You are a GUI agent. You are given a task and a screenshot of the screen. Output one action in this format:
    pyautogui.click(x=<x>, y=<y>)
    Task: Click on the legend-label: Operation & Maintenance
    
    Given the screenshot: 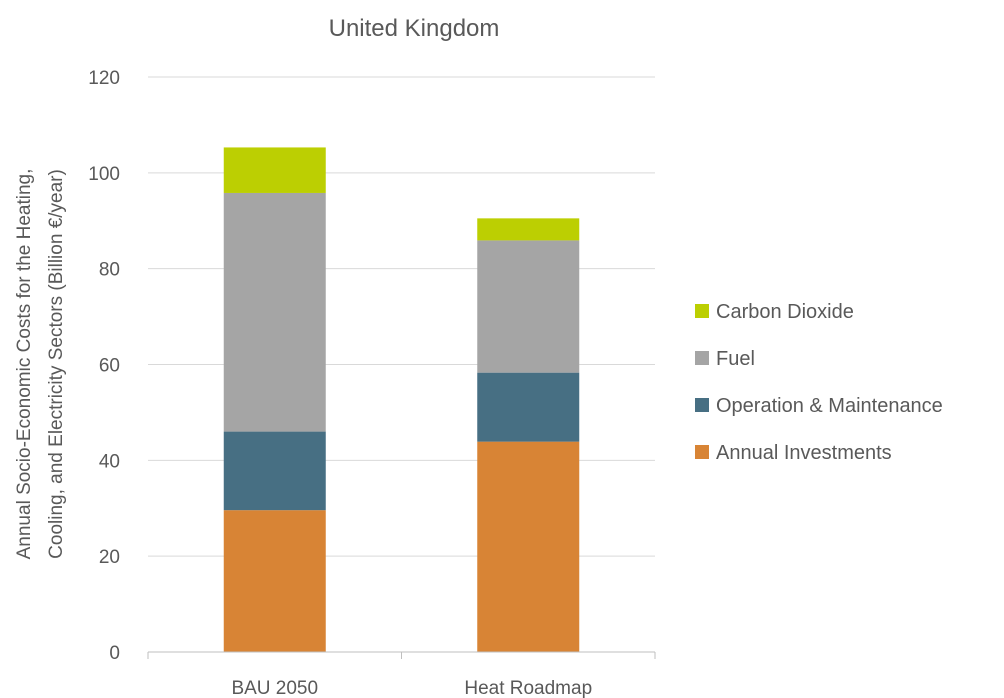 What is the action you would take?
    pyautogui.click(x=829, y=406)
    